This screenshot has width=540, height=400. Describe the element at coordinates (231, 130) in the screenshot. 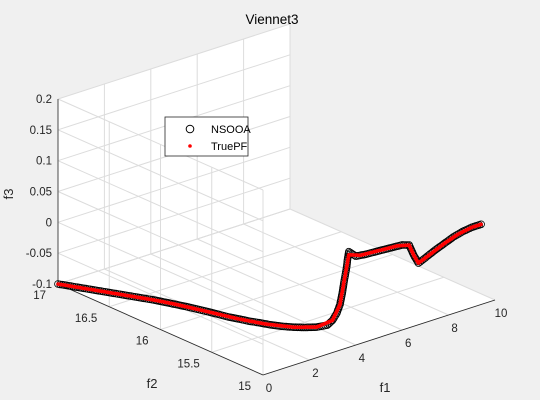

I see `legend-nsooa-label: NSOOA` at that location.